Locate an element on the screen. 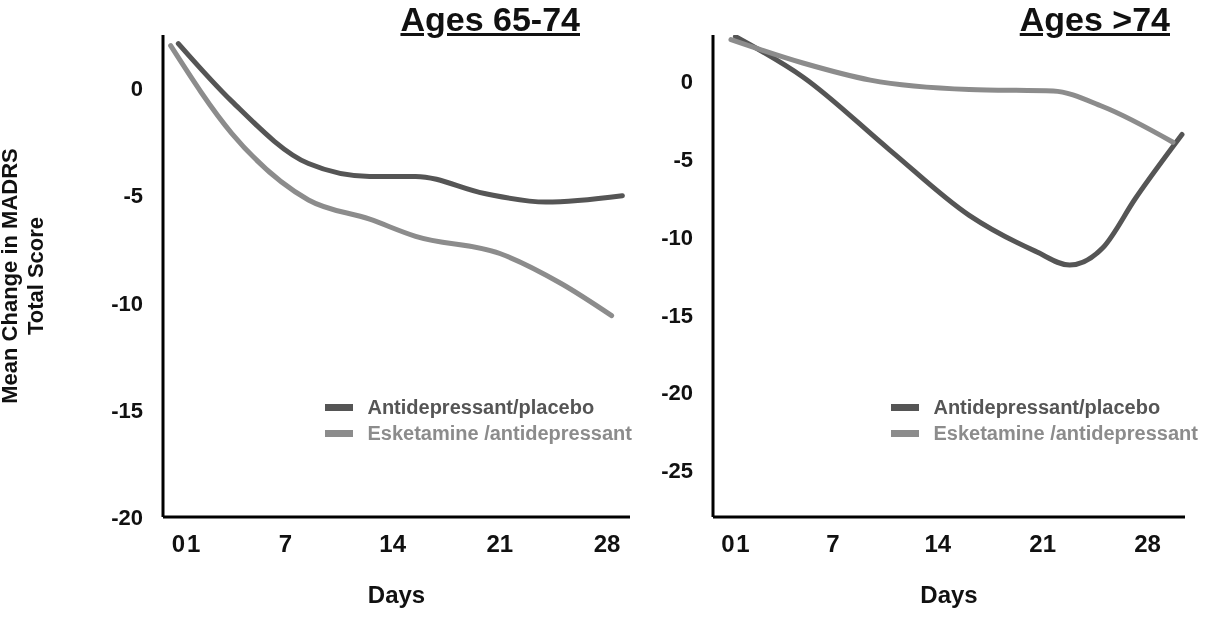 Image resolution: width=1206 pixels, height=618 pixels. chart-title: Ages >74 is located at coordinates (1094, 19).